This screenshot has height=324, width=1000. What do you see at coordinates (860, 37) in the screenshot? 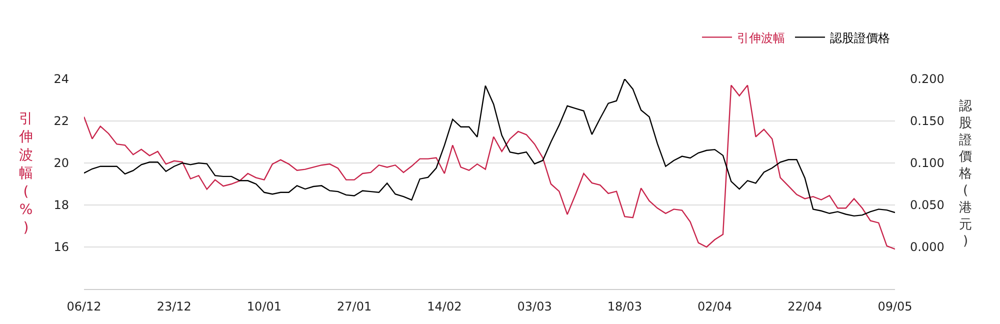
I see `legend-label: 認股證價格` at bounding box center [860, 37].